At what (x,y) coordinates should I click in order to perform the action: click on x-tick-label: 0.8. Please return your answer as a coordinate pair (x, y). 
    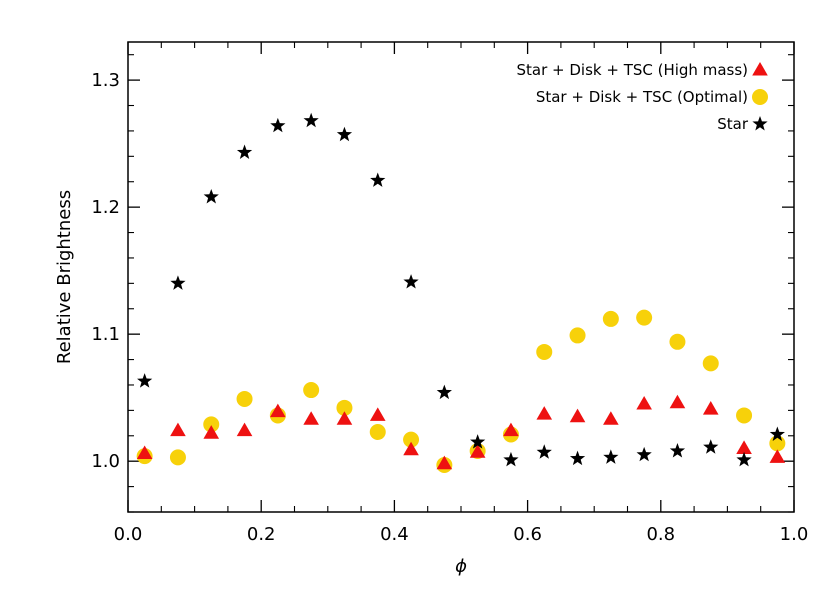
    Looking at the image, I should click on (660, 534).